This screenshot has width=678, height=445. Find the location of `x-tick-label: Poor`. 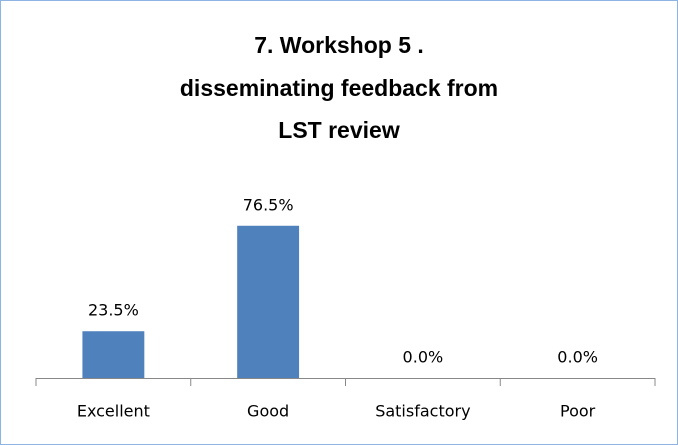

x-tick-label: Poor is located at coordinates (578, 411).